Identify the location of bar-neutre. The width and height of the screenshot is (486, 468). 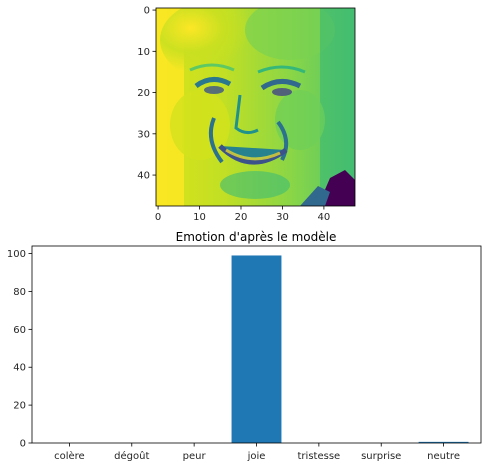
(443, 442).